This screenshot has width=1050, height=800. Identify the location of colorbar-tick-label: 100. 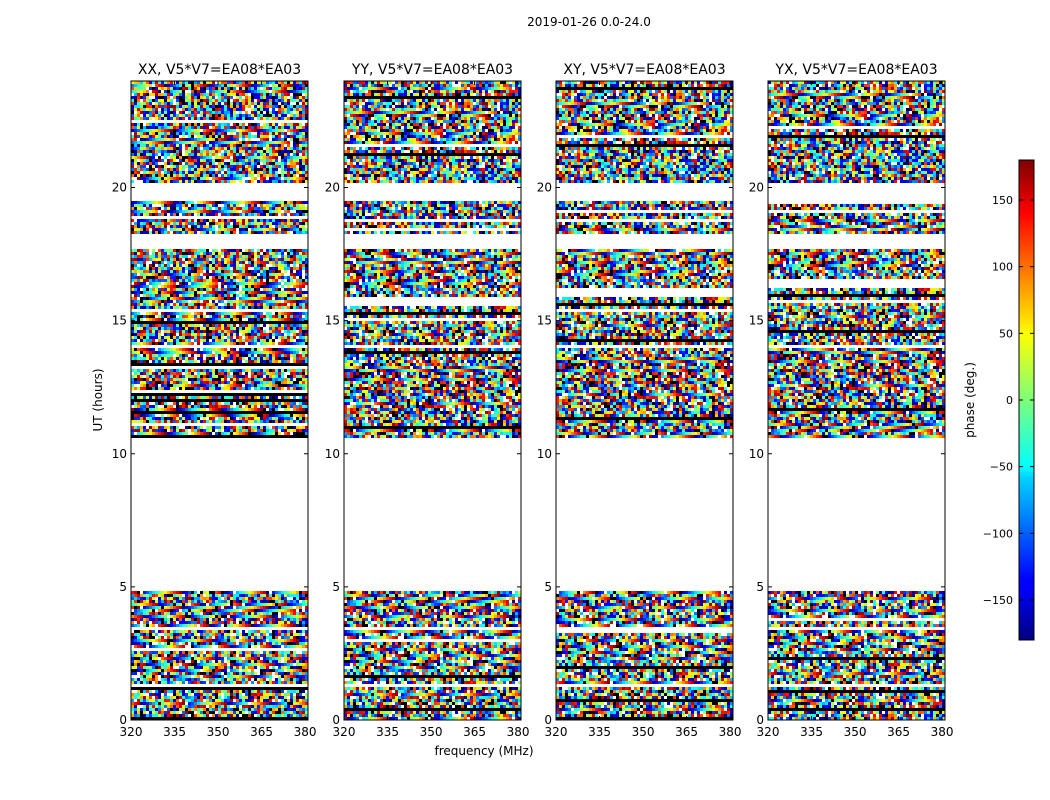
(1002, 267).